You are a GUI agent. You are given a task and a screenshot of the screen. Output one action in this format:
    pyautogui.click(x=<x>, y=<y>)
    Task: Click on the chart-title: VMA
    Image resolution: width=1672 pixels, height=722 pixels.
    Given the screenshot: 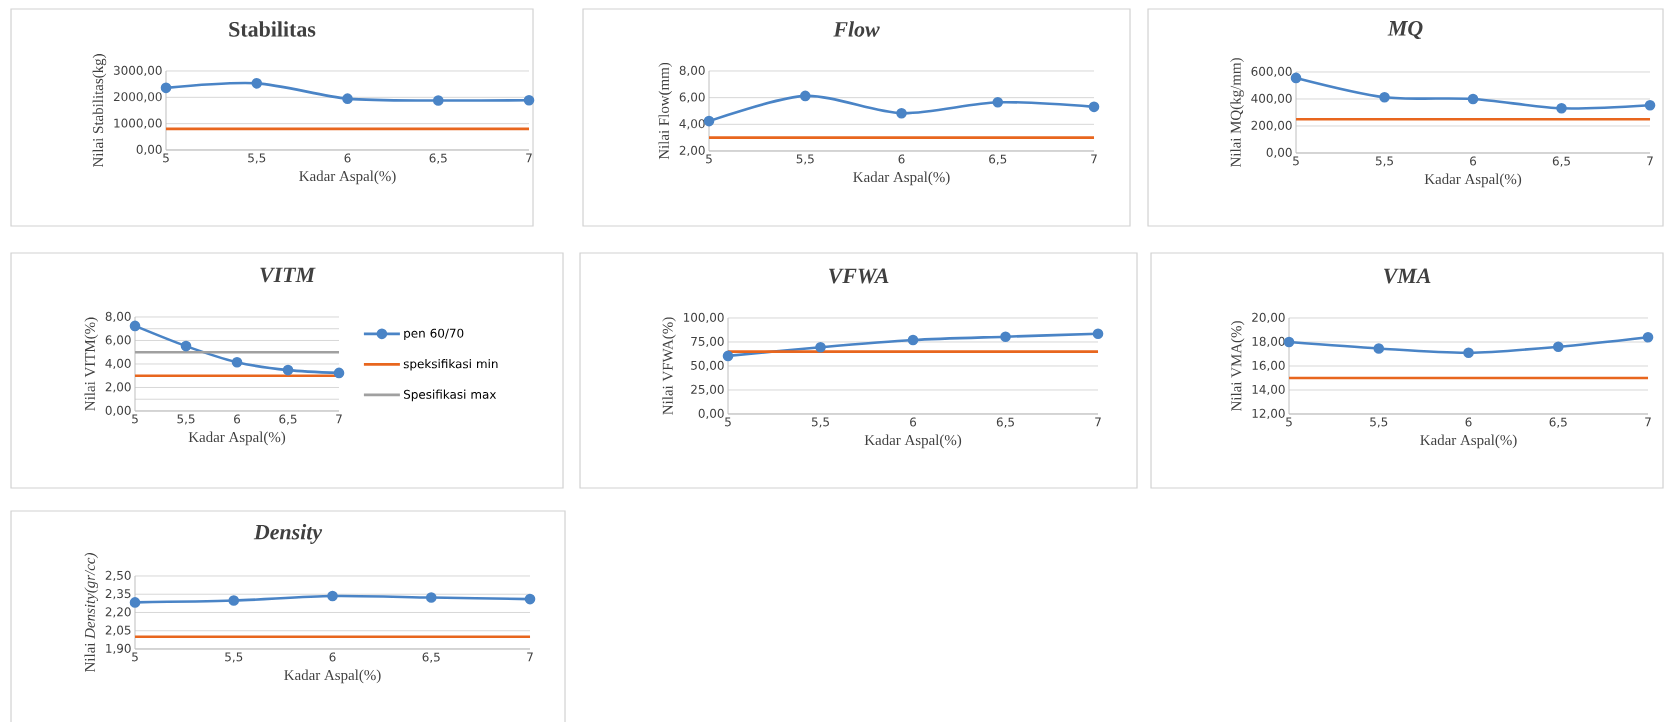 What is the action you would take?
    pyautogui.click(x=1407, y=276)
    